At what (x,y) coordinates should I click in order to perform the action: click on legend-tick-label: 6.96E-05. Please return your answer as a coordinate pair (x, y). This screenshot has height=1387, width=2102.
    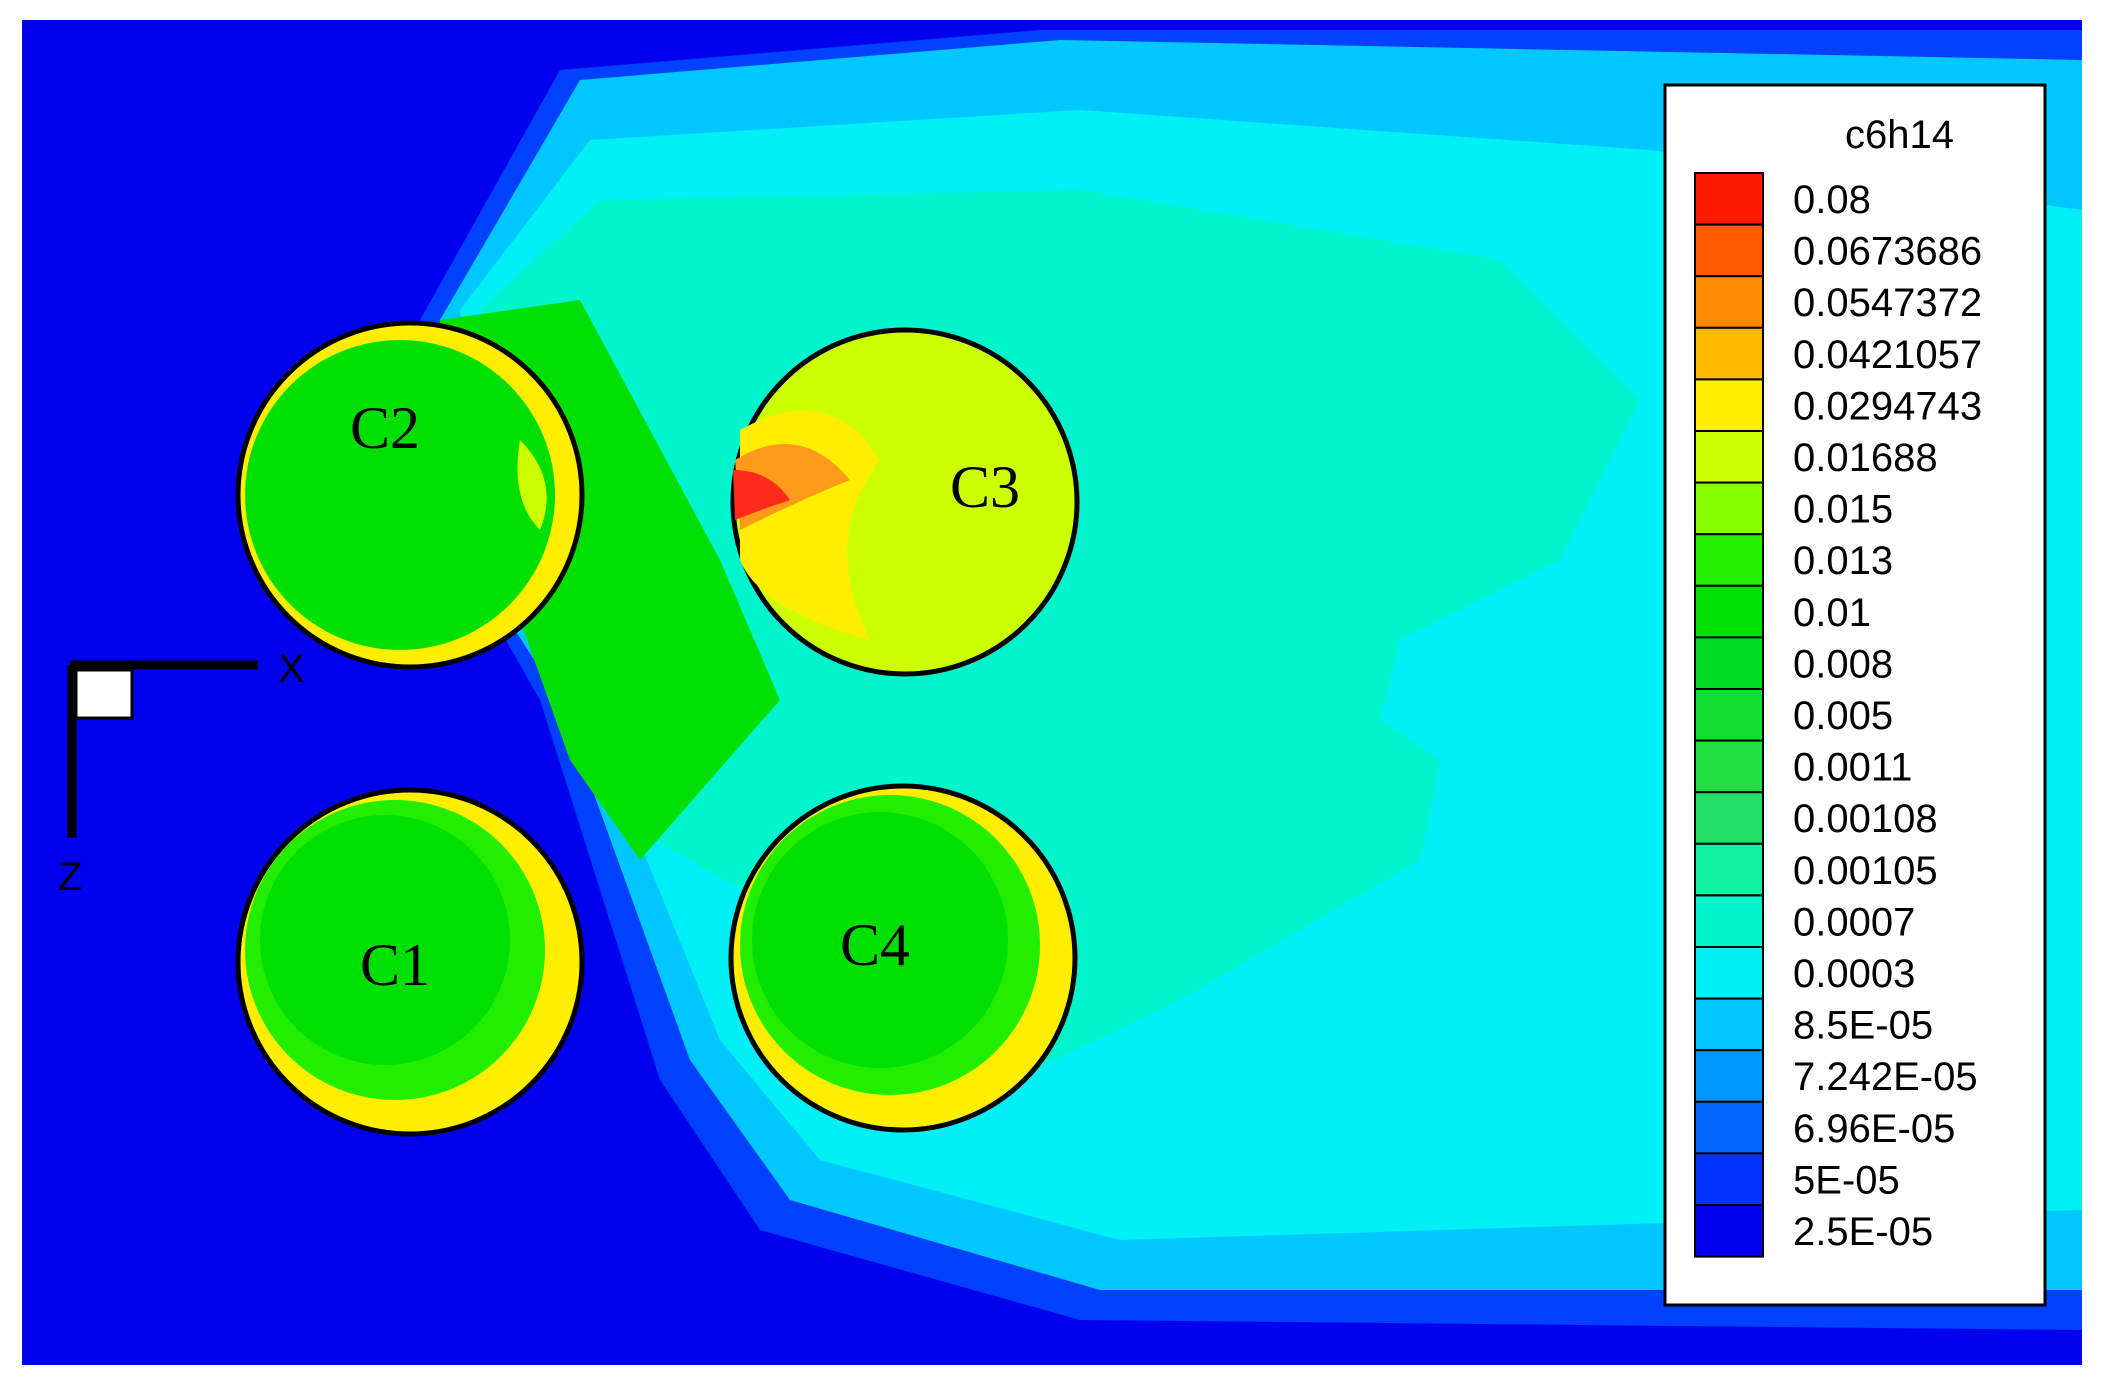
    Looking at the image, I should click on (1874, 1129).